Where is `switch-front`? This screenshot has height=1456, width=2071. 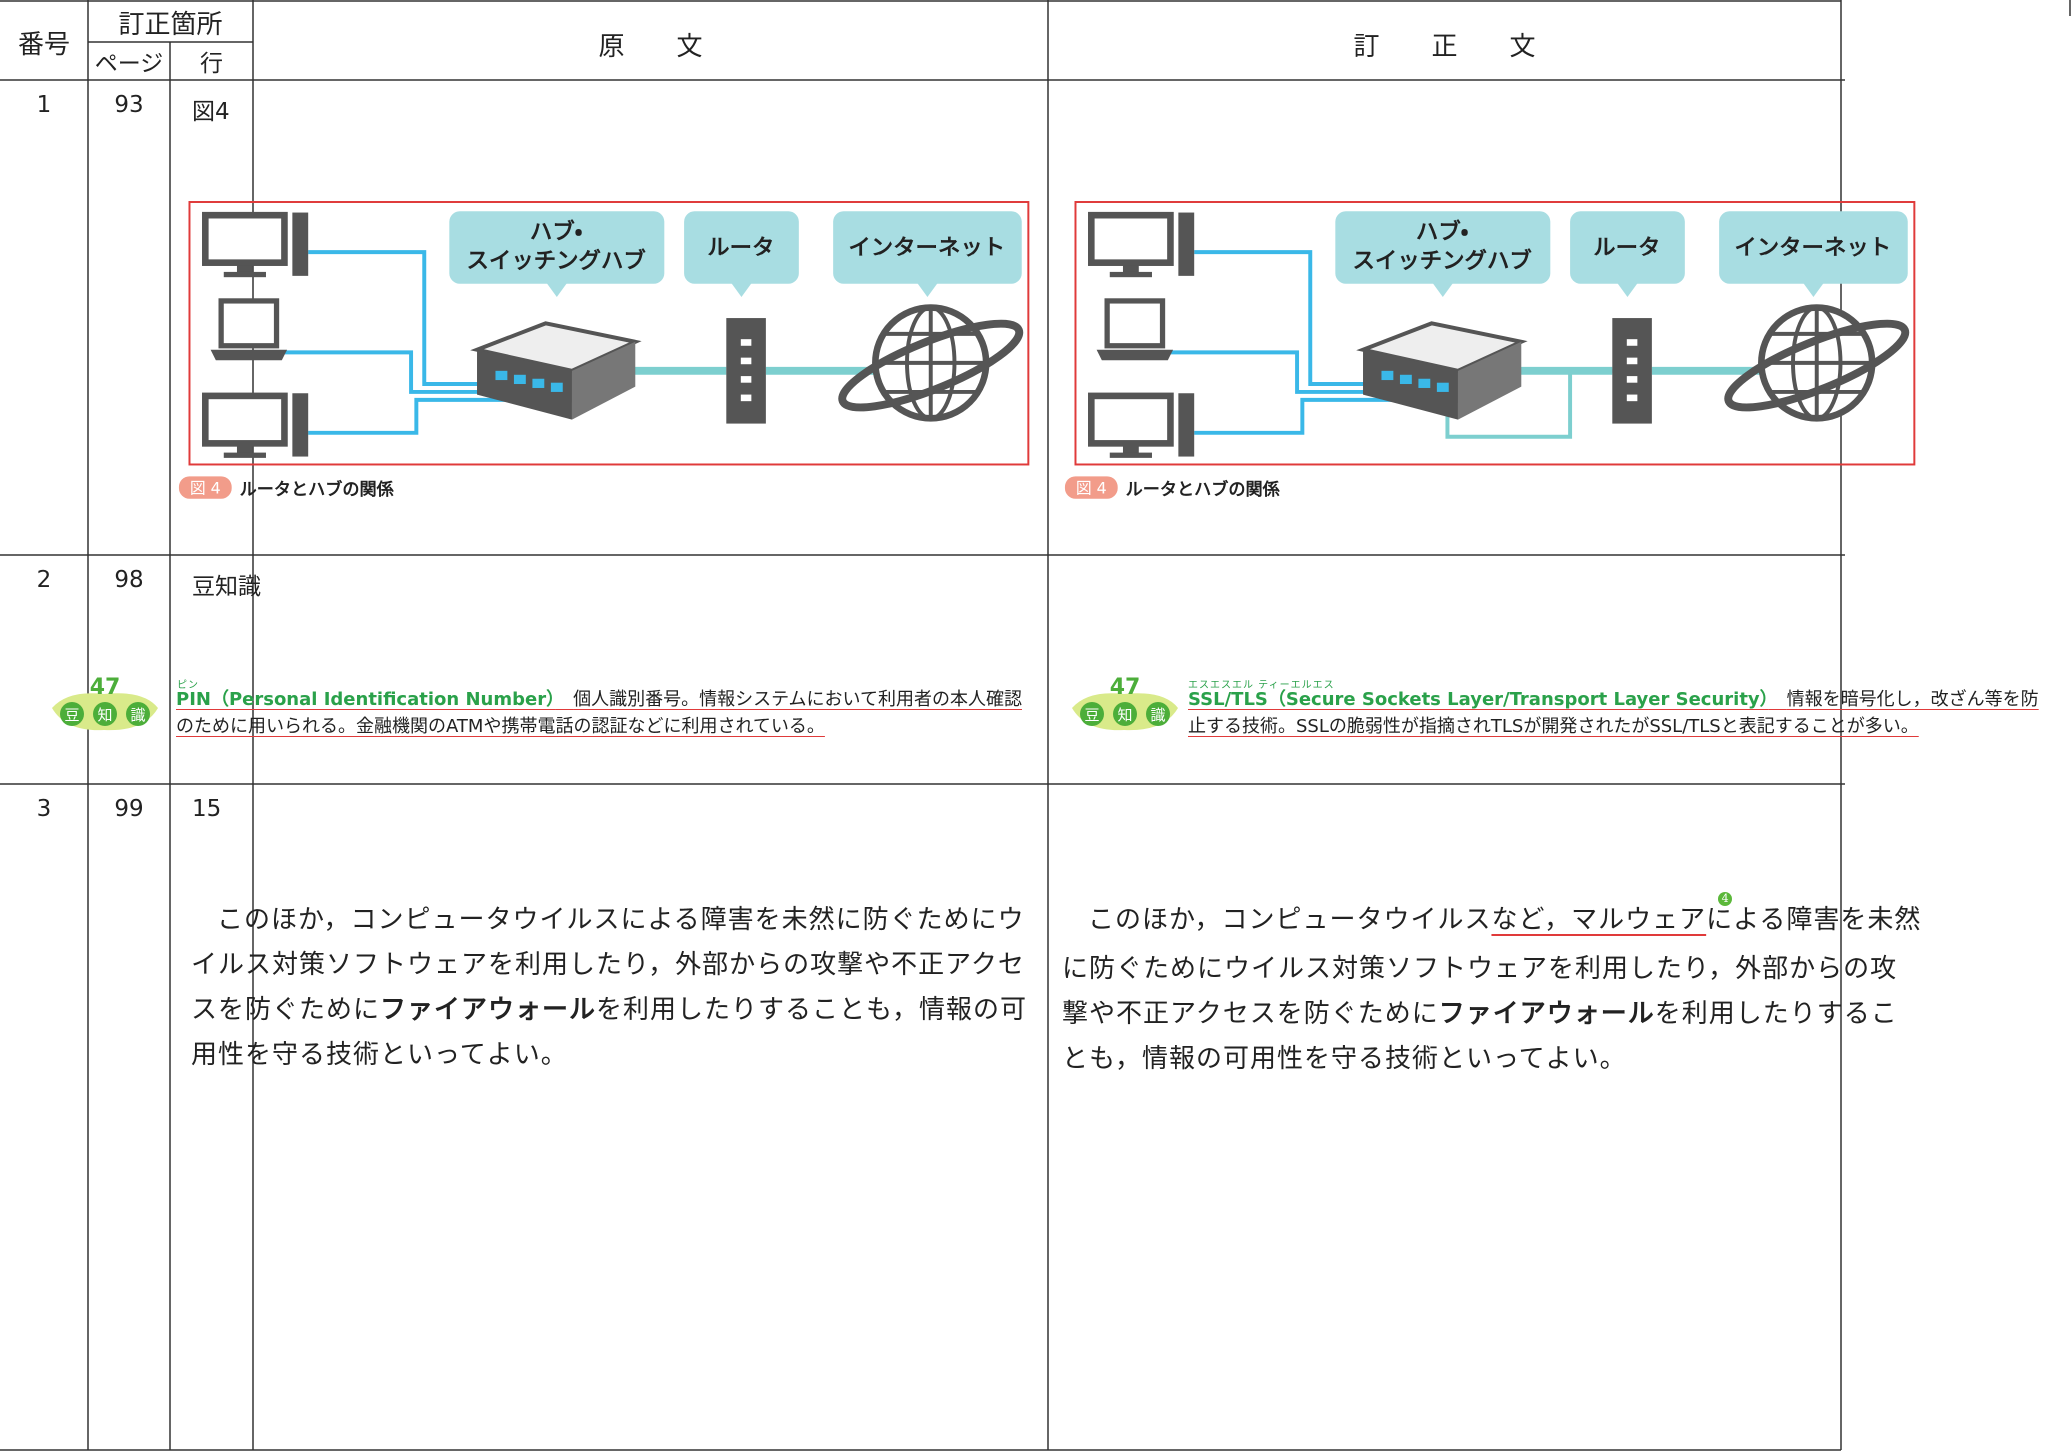
switch-front is located at coordinates (524, 384).